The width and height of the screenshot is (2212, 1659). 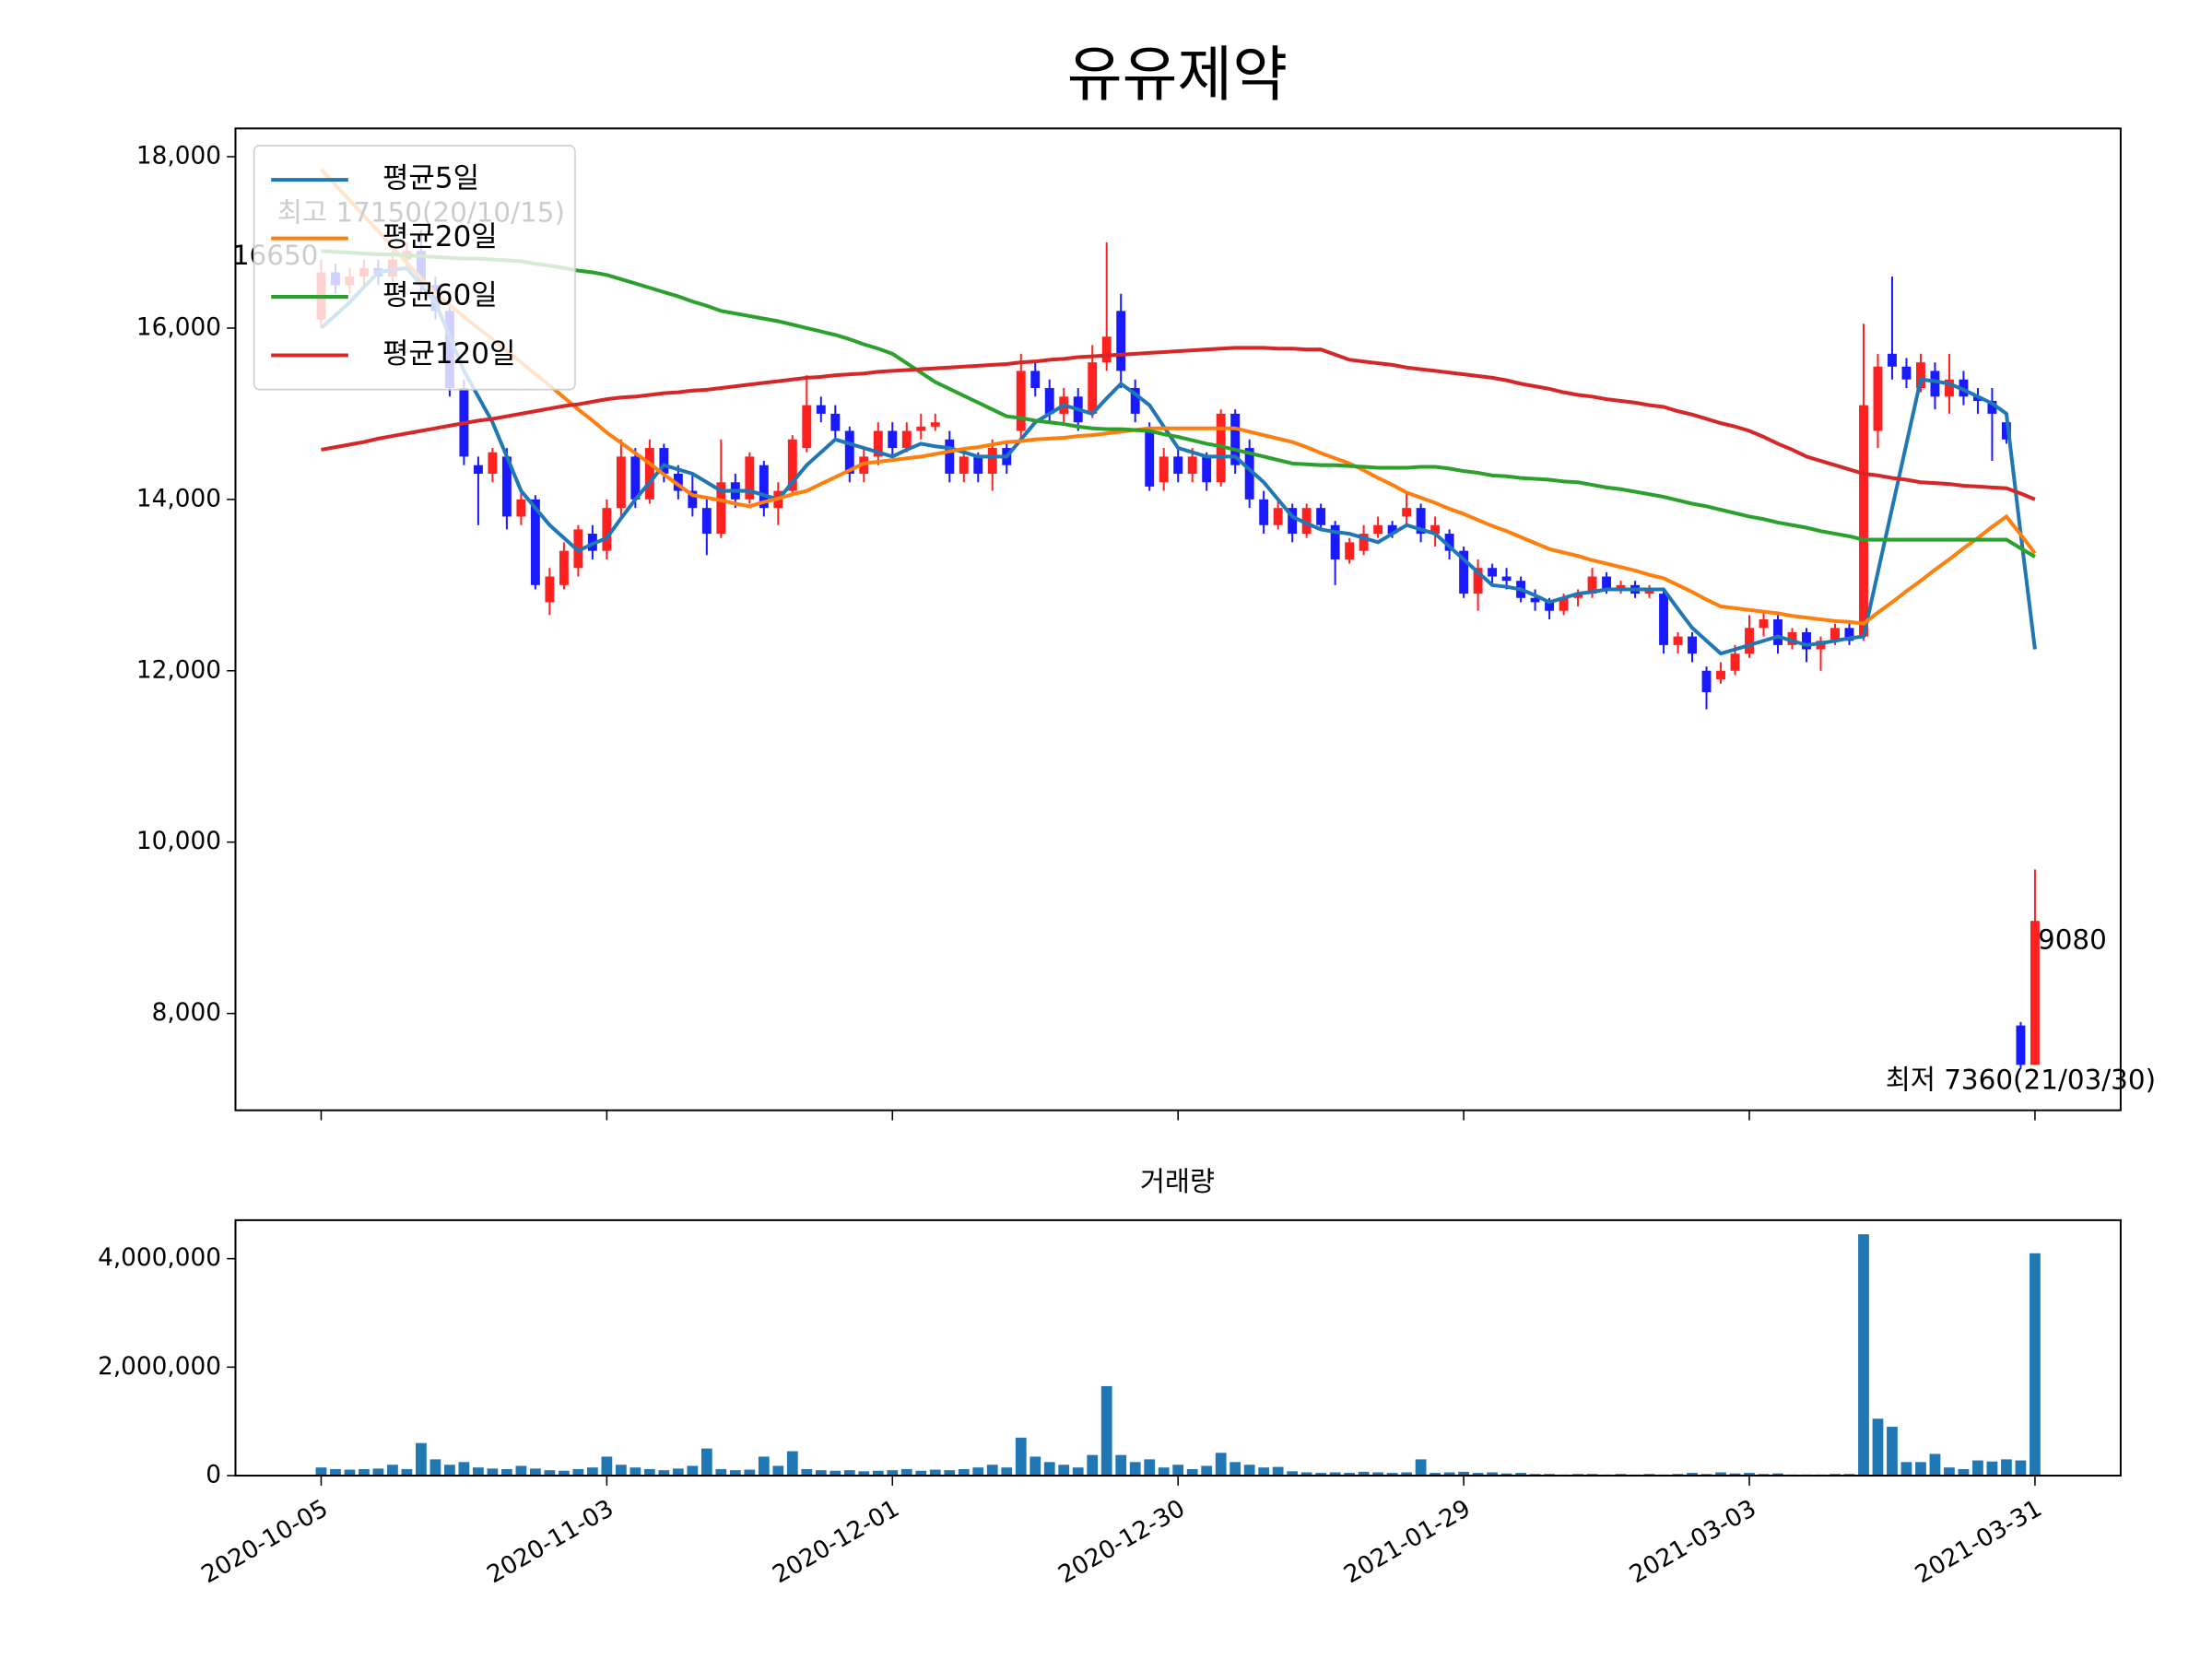 I want to click on y-tick-label: 16,000, so click(x=178, y=327).